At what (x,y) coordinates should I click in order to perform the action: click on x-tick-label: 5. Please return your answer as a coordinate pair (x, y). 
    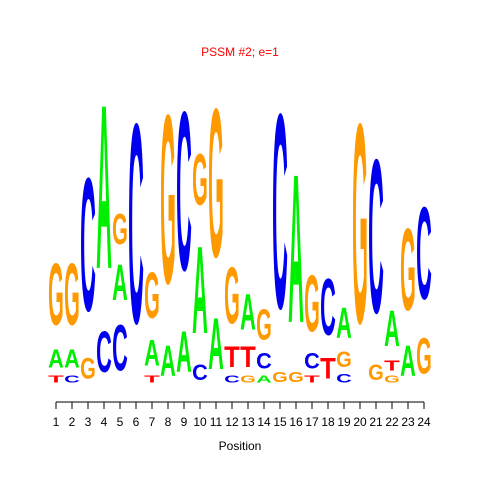
    Looking at the image, I should click on (120, 422).